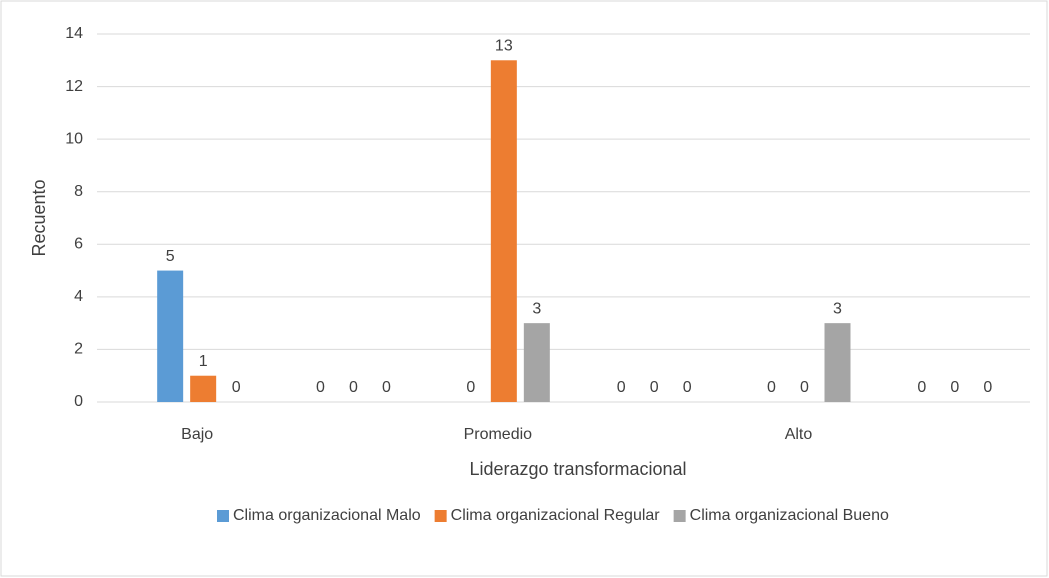 The image size is (1049, 578). Describe the element at coordinates (74, 138) in the screenshot. I see `y-tick-label: 10` at that location.